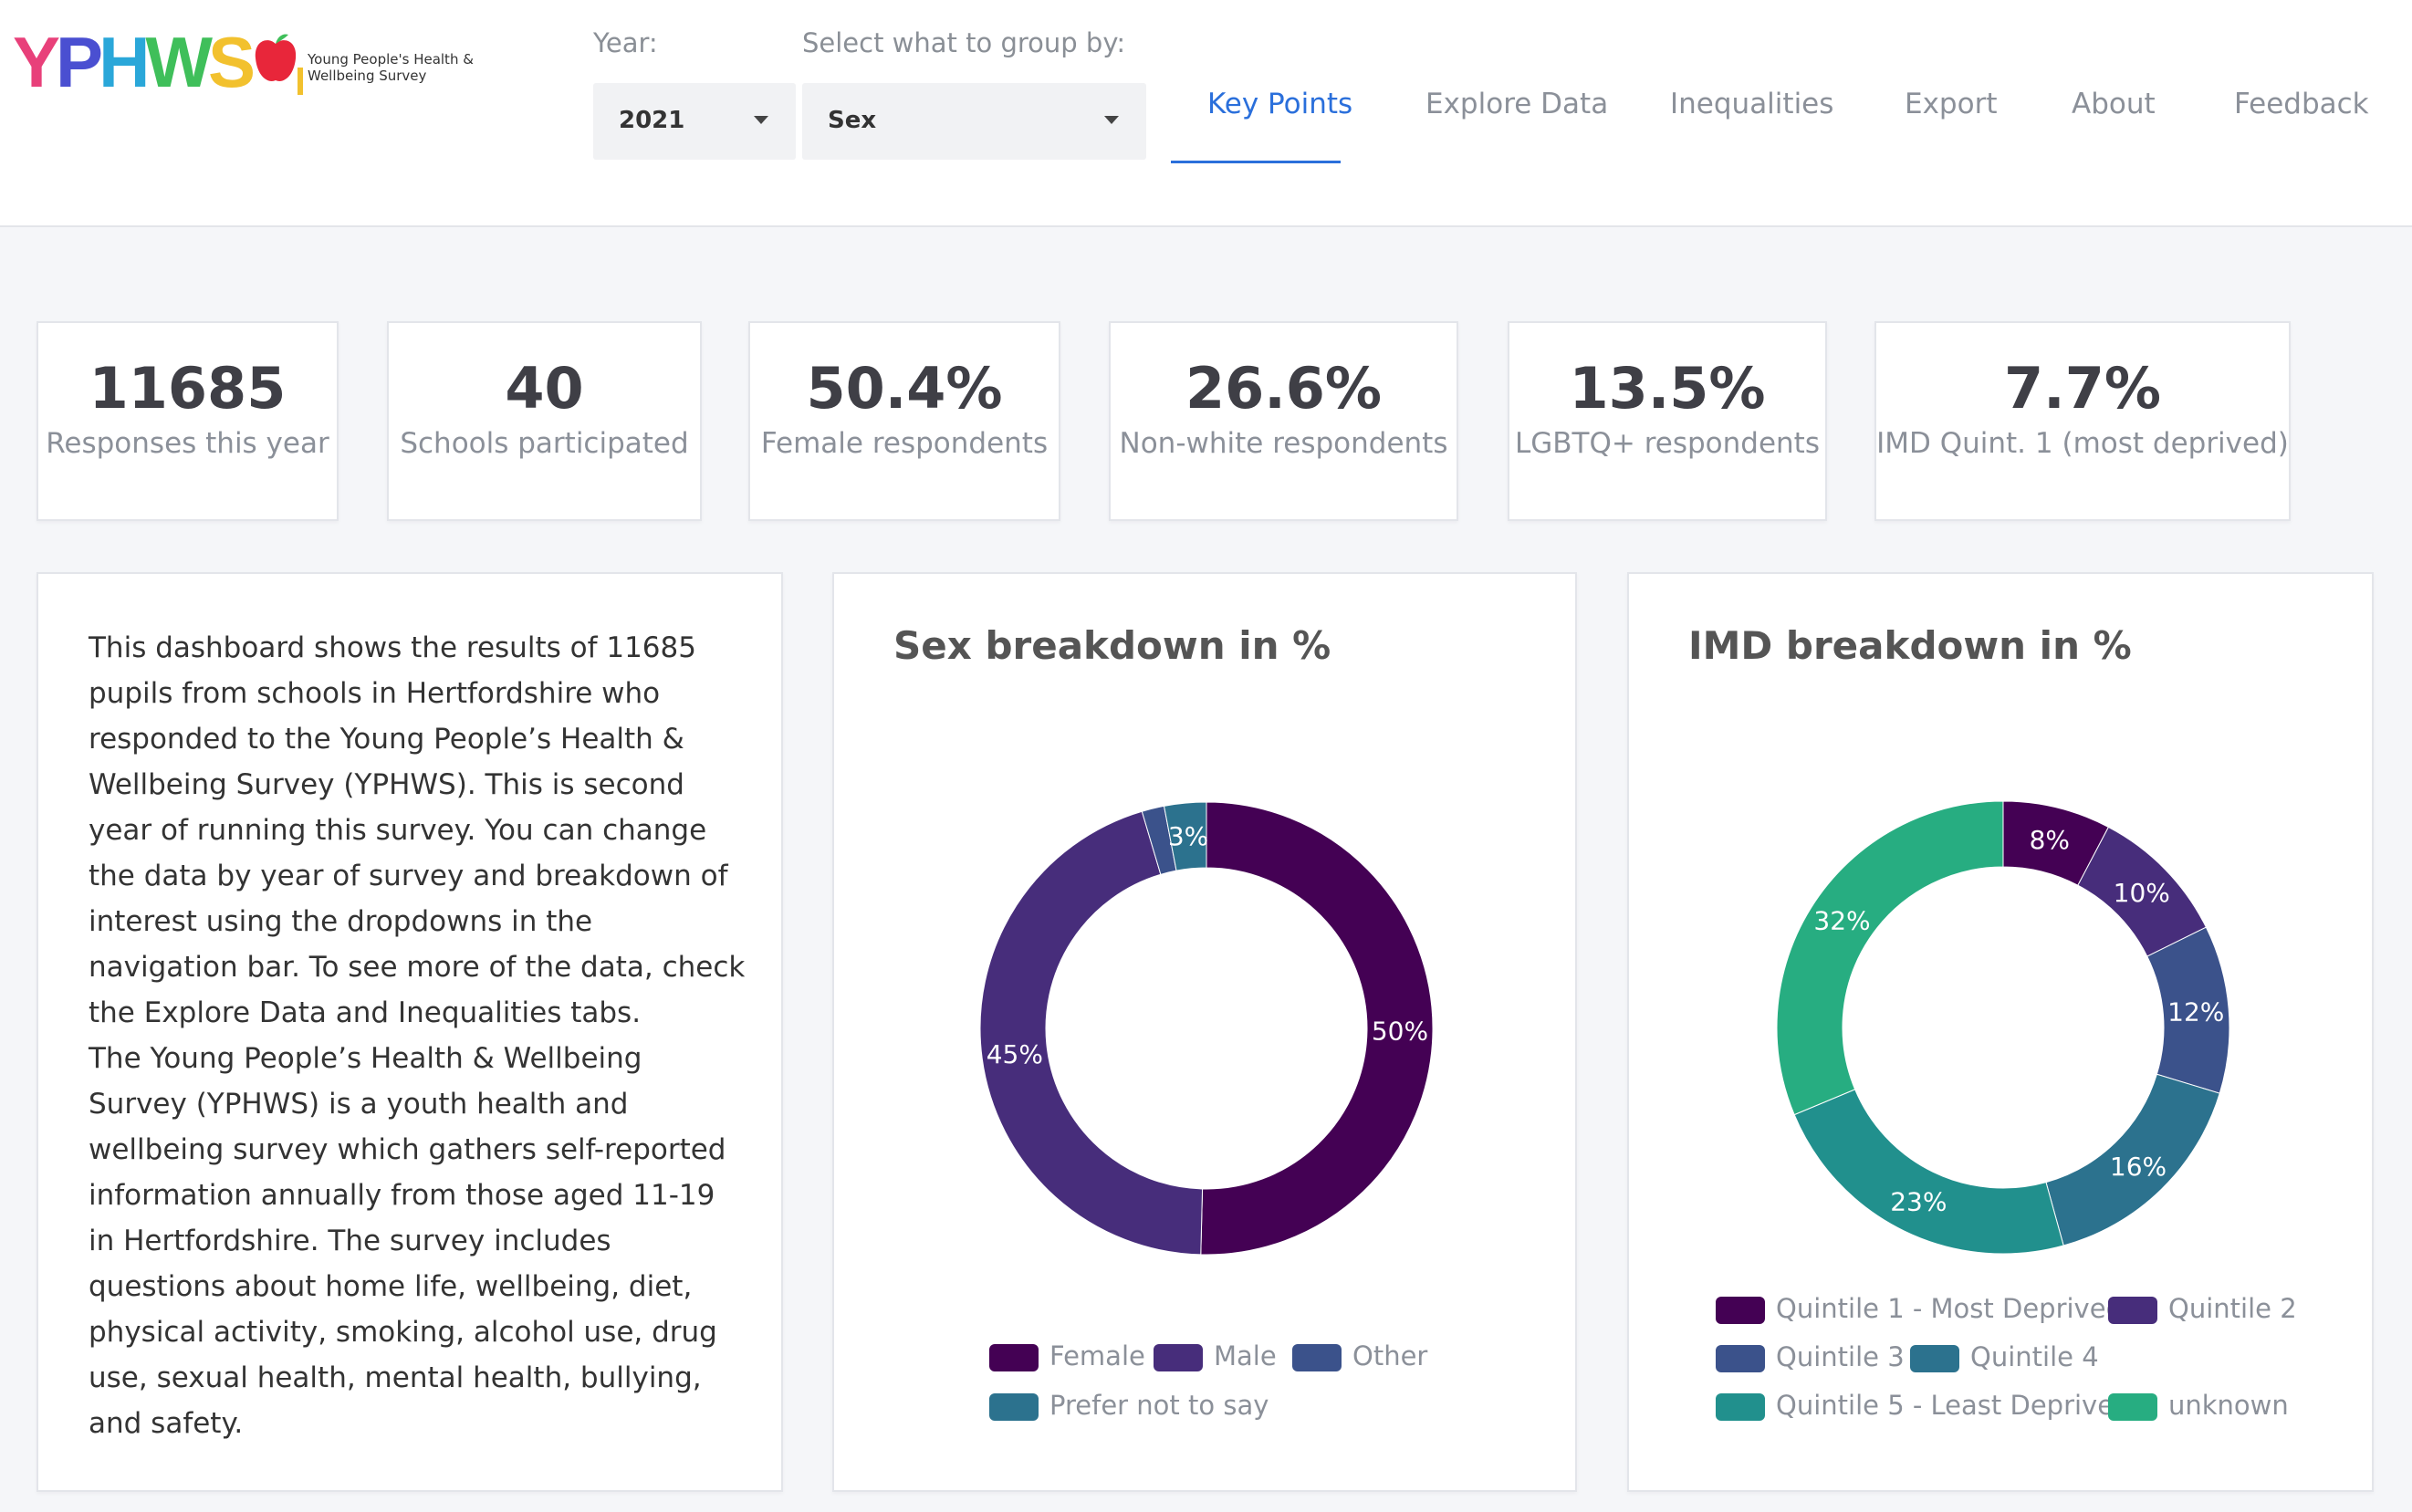 This screenshot has width=2412, height=1512. Describe the element at coordinates (2142, 893) in the screenshot. I see `slice-data-label: 10%` at that location.